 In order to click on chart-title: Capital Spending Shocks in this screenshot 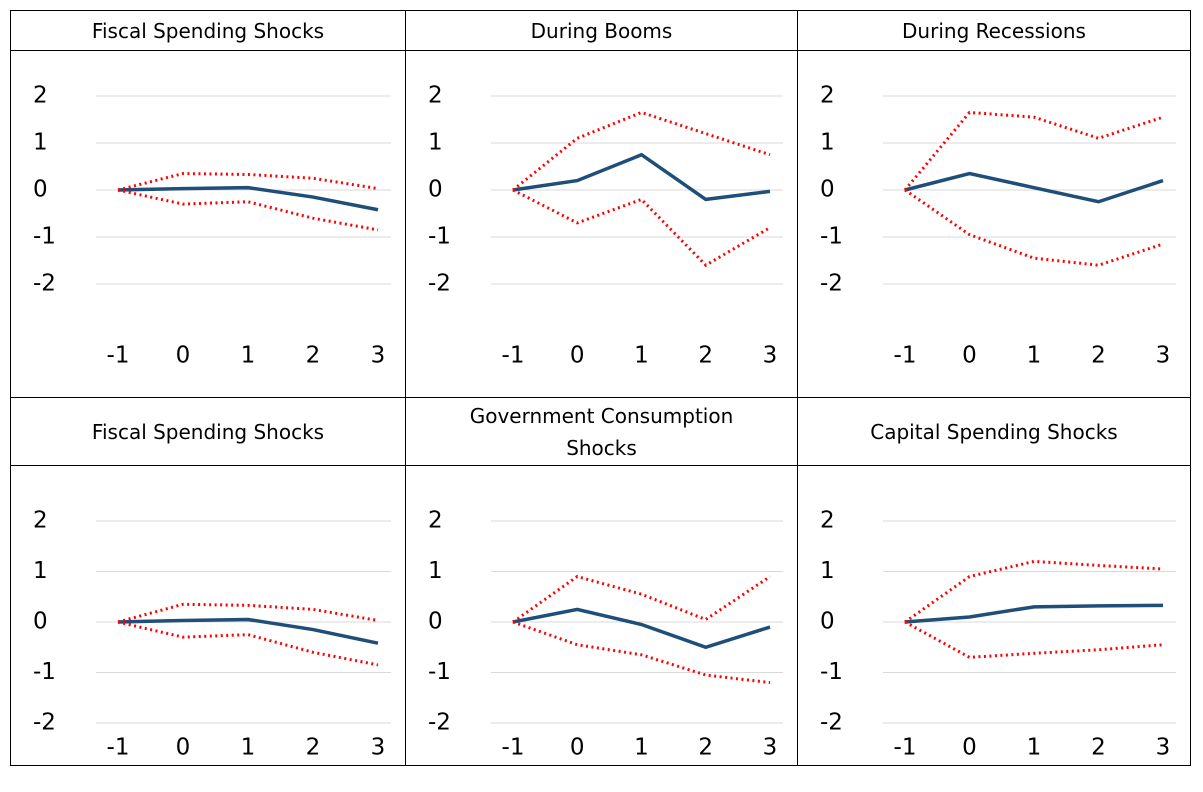, I will do `click(994, 432)`.